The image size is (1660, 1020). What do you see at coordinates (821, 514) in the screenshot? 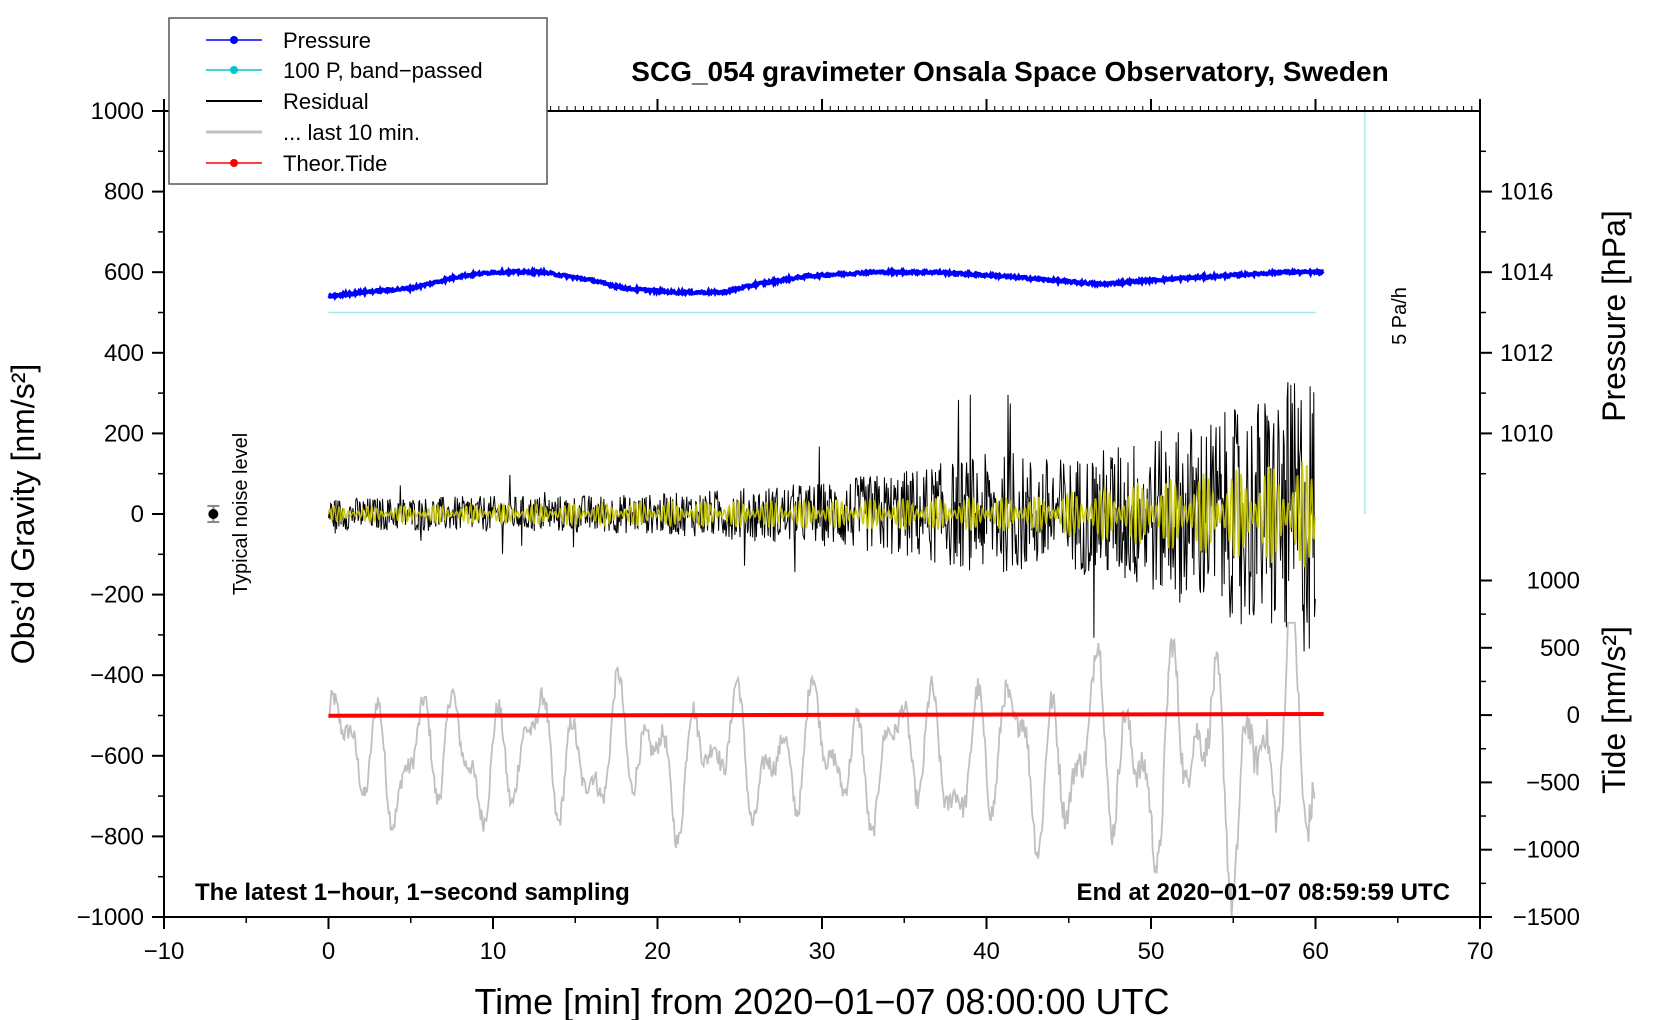
I see `filtered-residual-line` at bounding box center [821, 514].